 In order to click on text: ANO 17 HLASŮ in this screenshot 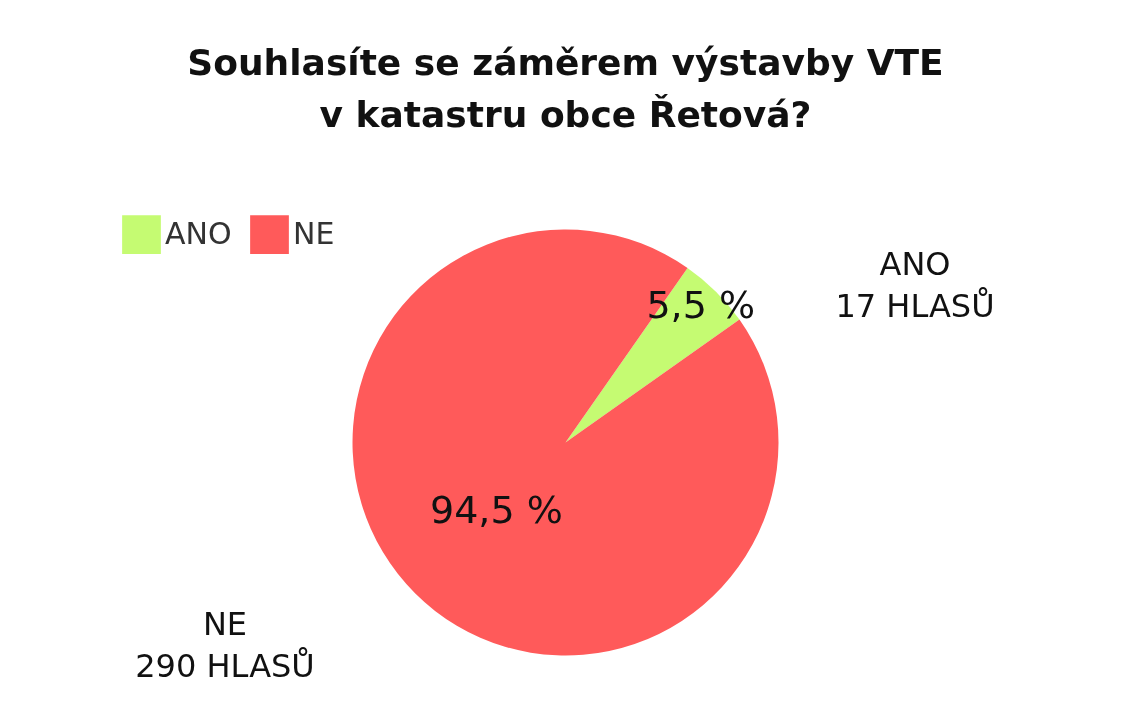, I will do `click(915, 285)`.